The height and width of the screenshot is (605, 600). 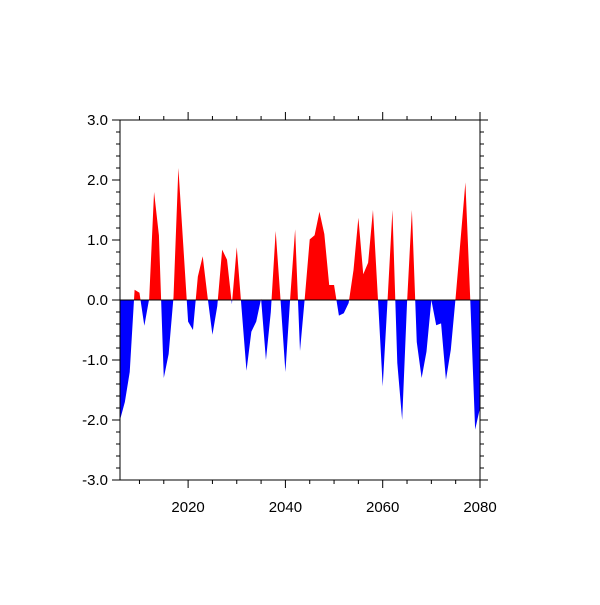 What do you see at coordinates (382, 507) in the screenshot?
I see `x-tick-label: 2060` at bounding box center [382, 507].